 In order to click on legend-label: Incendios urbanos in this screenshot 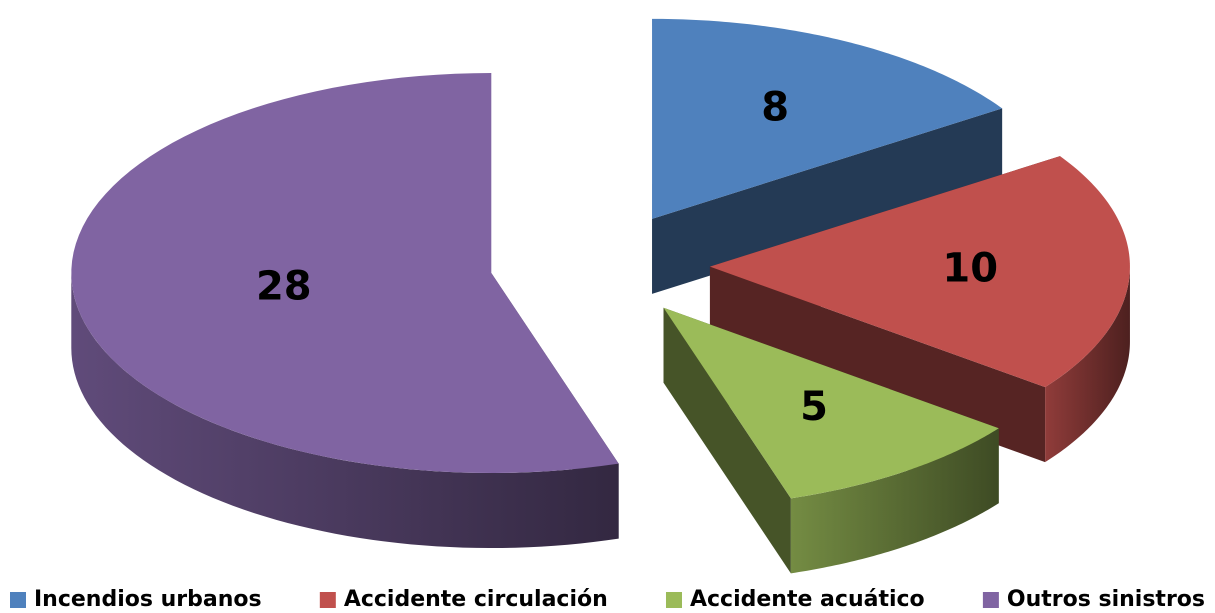, I will do `click(148, 599)`.